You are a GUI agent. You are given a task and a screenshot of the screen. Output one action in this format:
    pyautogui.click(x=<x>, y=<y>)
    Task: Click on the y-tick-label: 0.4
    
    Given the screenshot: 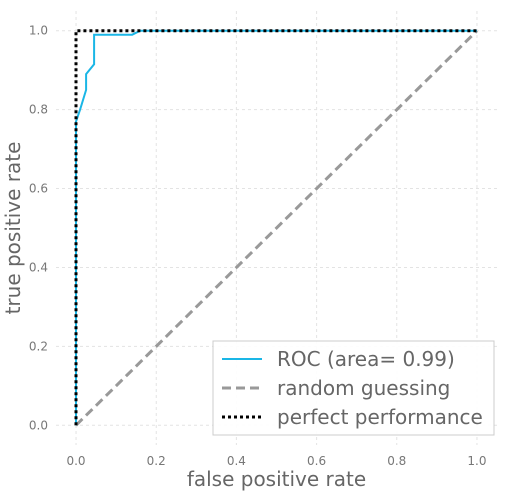 What is the action you would take?
    pyautogui.click(x=38, y=267)
    